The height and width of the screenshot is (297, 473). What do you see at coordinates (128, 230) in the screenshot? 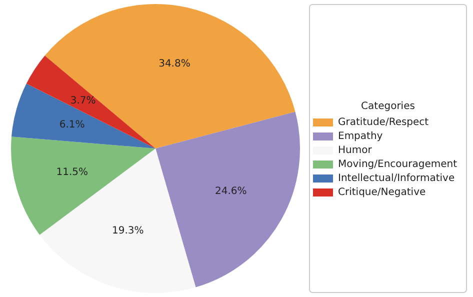
I see `data-label: 19.3%` at bounding box center [128, 230].